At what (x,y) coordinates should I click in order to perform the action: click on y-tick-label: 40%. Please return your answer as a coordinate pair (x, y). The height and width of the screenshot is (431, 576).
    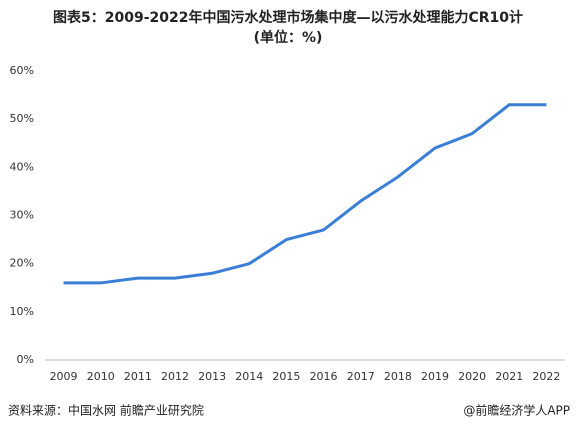
    Looking at the image, I should click on (22, 166).